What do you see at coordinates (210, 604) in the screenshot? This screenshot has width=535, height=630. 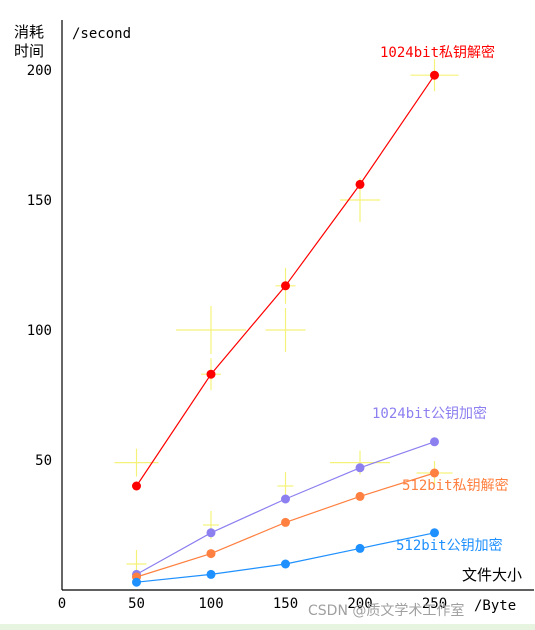 I see `x-tick-label: 100` at bounding box center [210, 604].